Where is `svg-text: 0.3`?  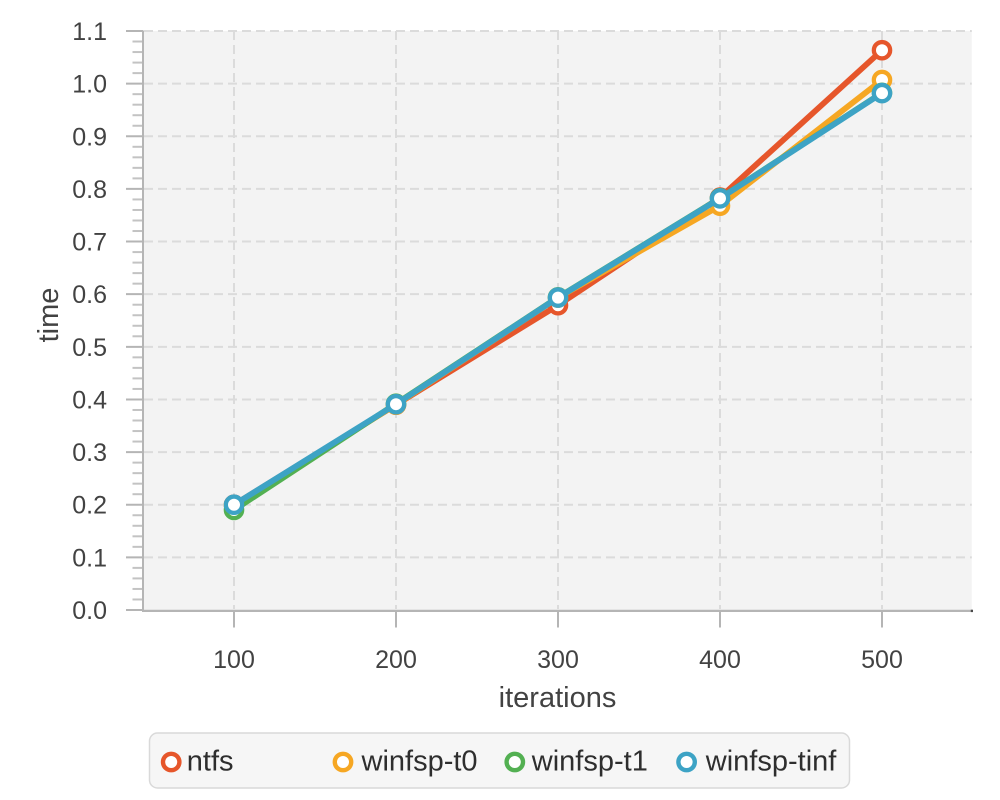
svg-text: 0.3 is located at coordinates (89, 453).